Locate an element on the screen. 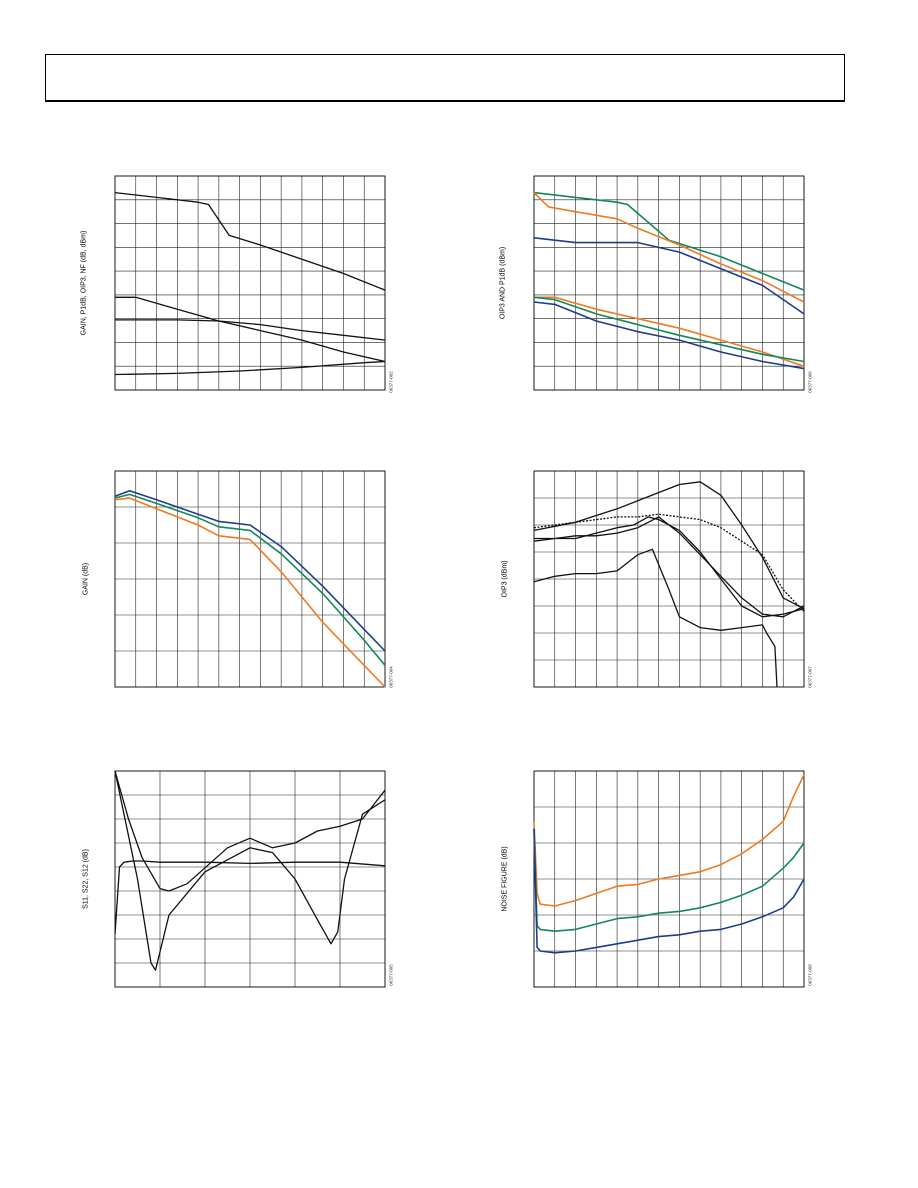 The height and width of the screenshot is (1188, 918). y-axis-label: GAIN, P1dB, OIP3, NF (dB, dBm) is located at coordinates (84, 283).